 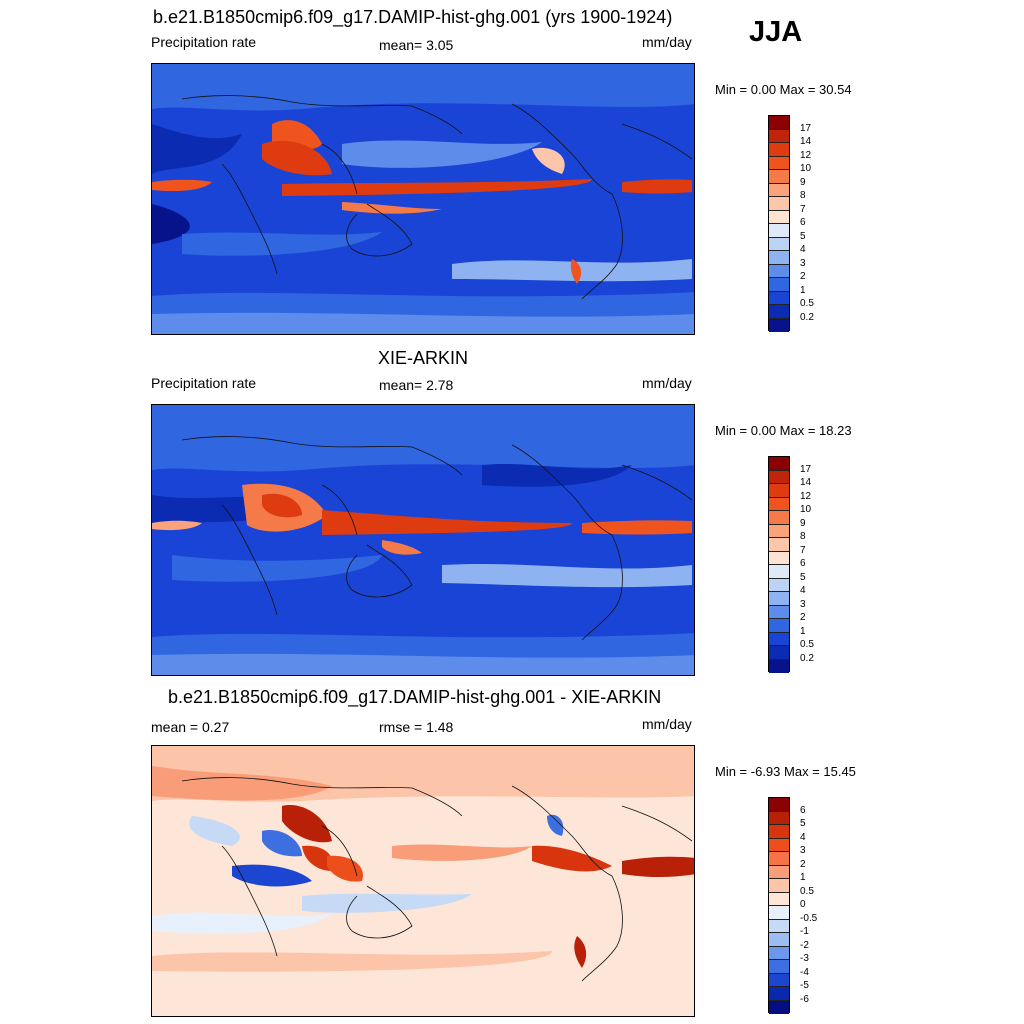 What do you see at coordinates (804, 958) in the screenshot?
I see `colorbar-tick-label: -3` at bounding box center [804, 958].